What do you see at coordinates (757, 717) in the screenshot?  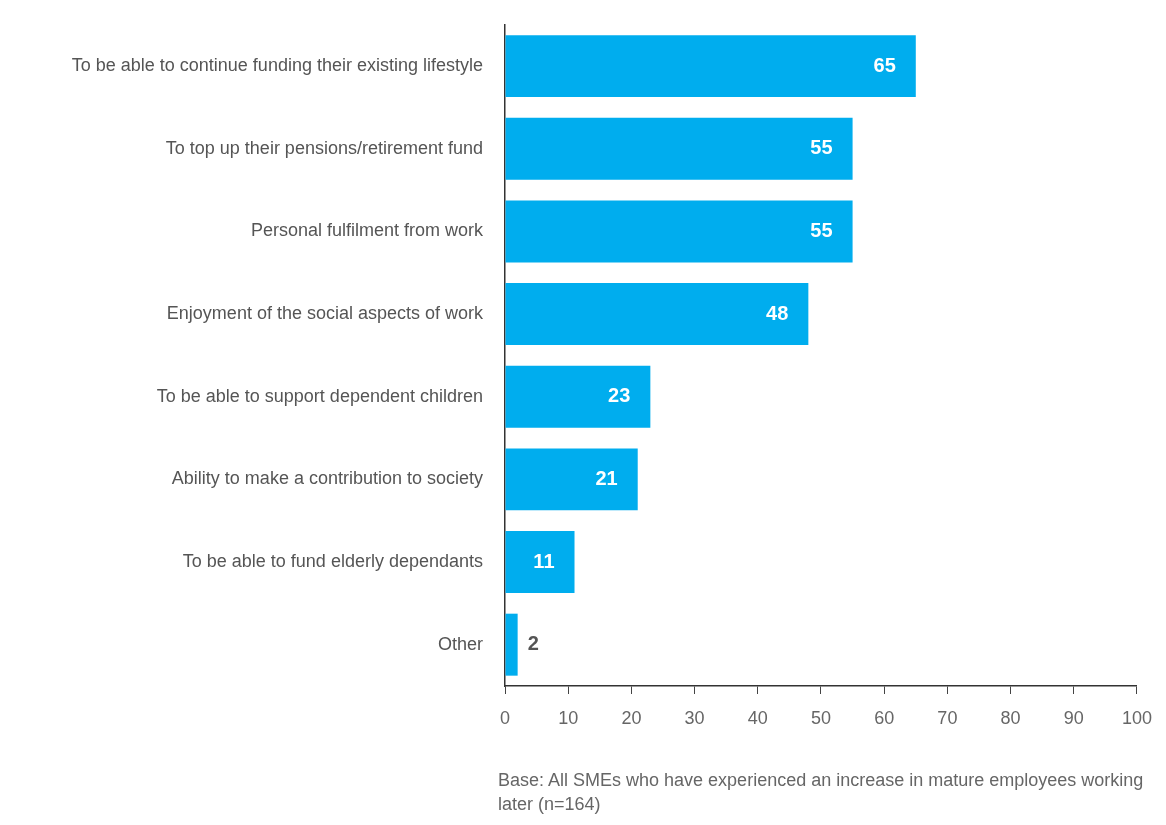 I see `x-tick-label: 40` at bounding box center [757, 717].